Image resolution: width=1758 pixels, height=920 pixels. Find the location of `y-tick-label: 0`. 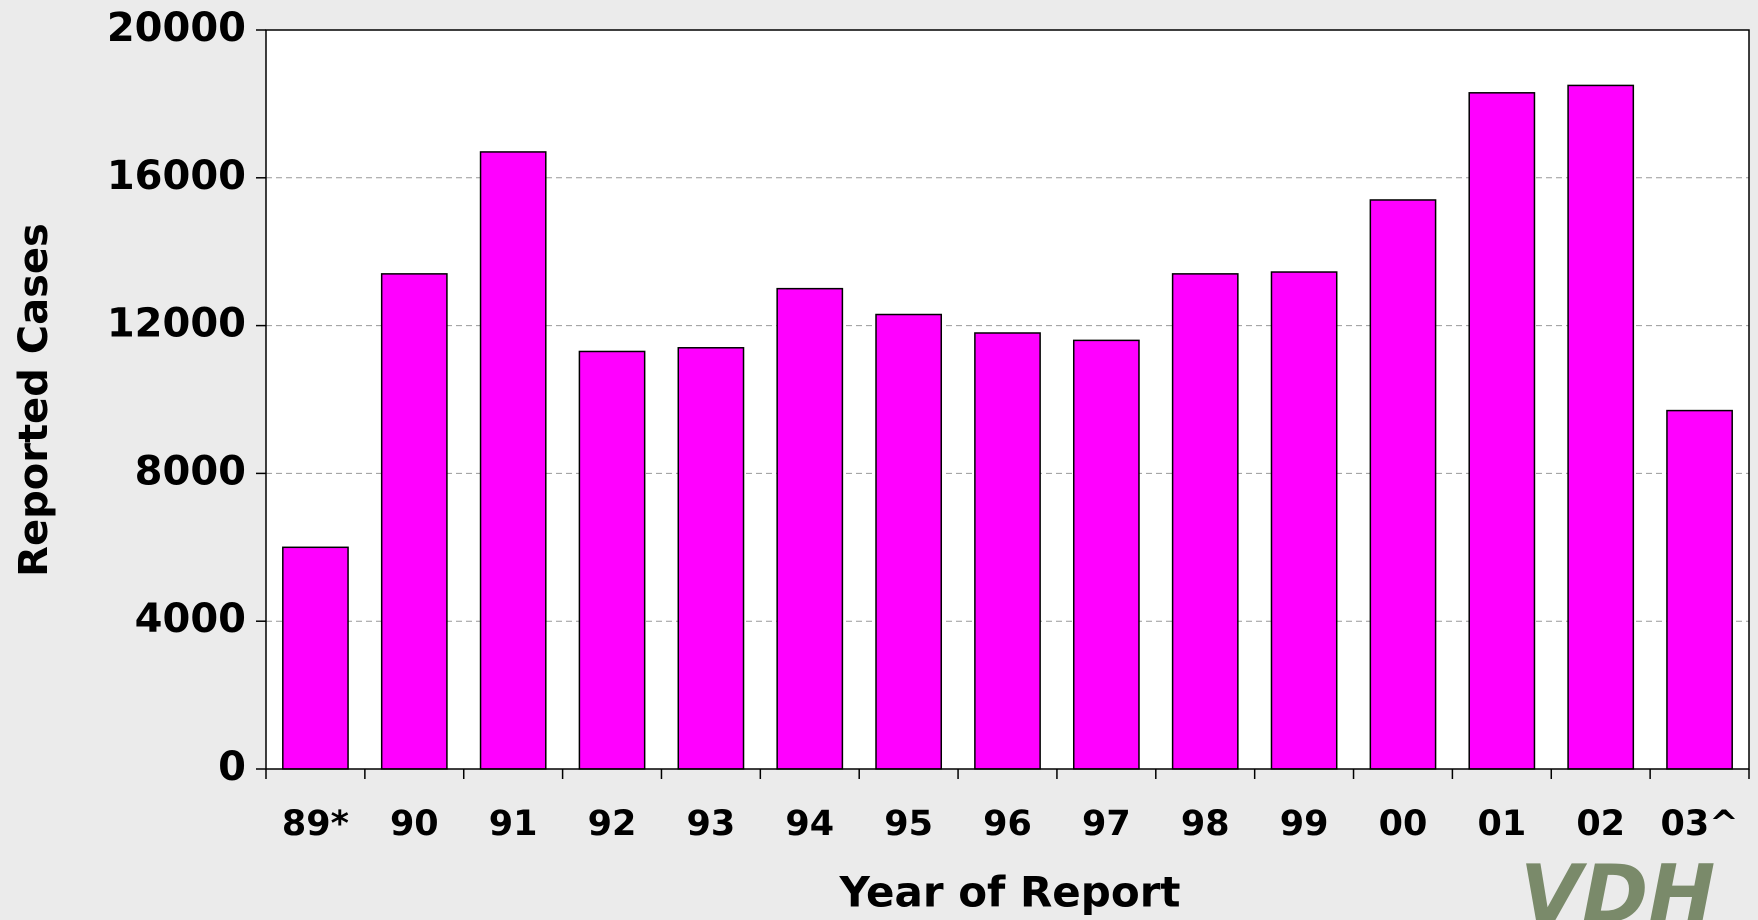

y-tick-label: 0 is located at coordinates (232, 767).